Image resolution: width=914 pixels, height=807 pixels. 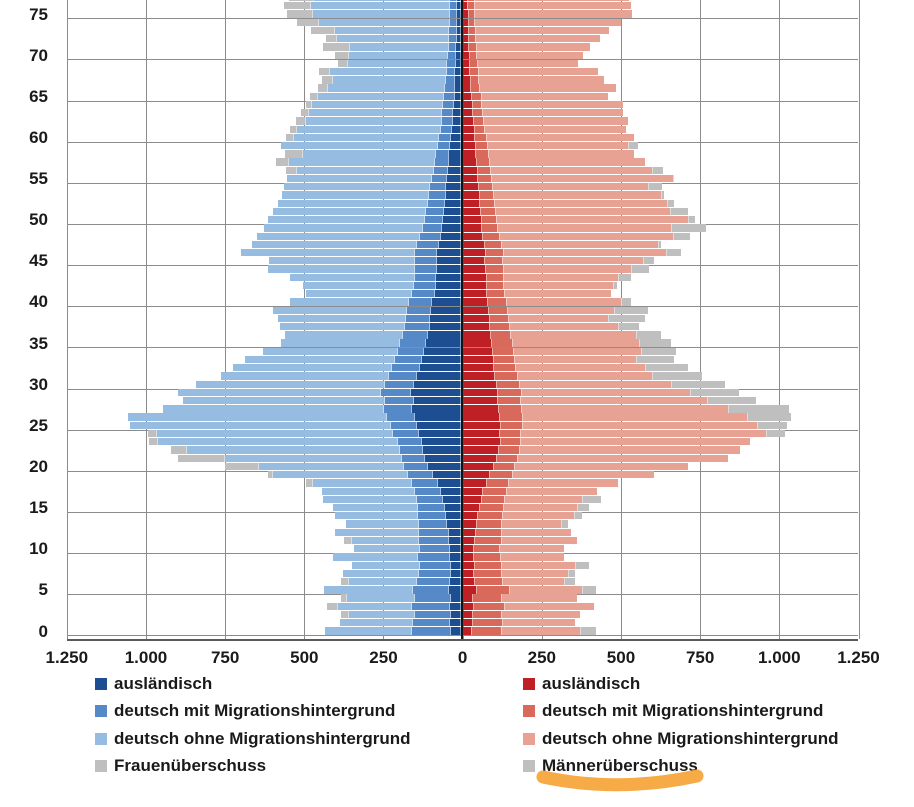 I want to click on y-axis-label: 20, so click(x=38, y=466).